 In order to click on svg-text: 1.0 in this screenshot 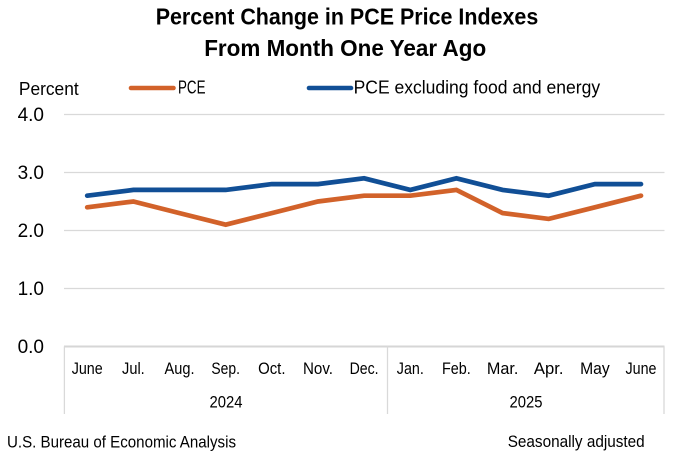, I will do `click(31, 289)`.